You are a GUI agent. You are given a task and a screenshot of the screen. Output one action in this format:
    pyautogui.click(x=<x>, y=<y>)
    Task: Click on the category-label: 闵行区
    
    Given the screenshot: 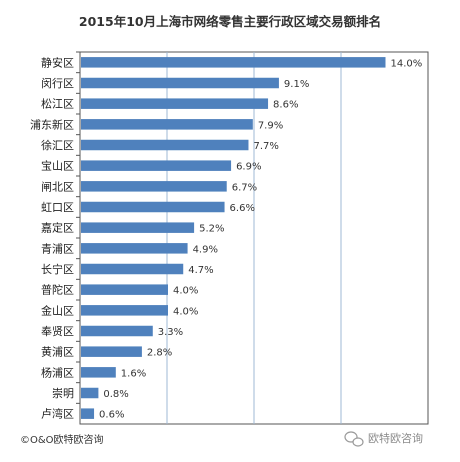 What is the action you would take?
    pyautogui.click(x=57, y=83)
    